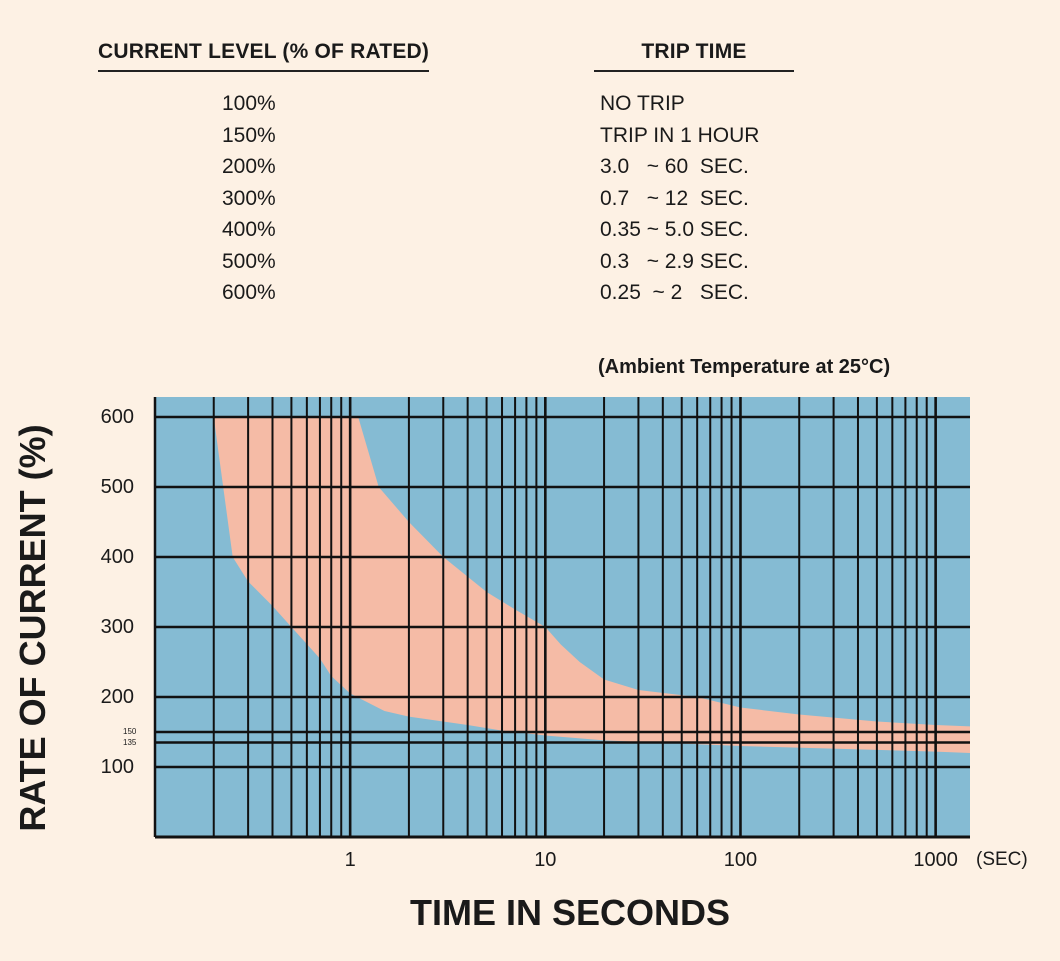 The width and height of the screenshot is (1060, 961). What do you see at coordinates (117, 487) in the screenshot?
I see `y-tick-label: 500` at bounding box center [117, 487].